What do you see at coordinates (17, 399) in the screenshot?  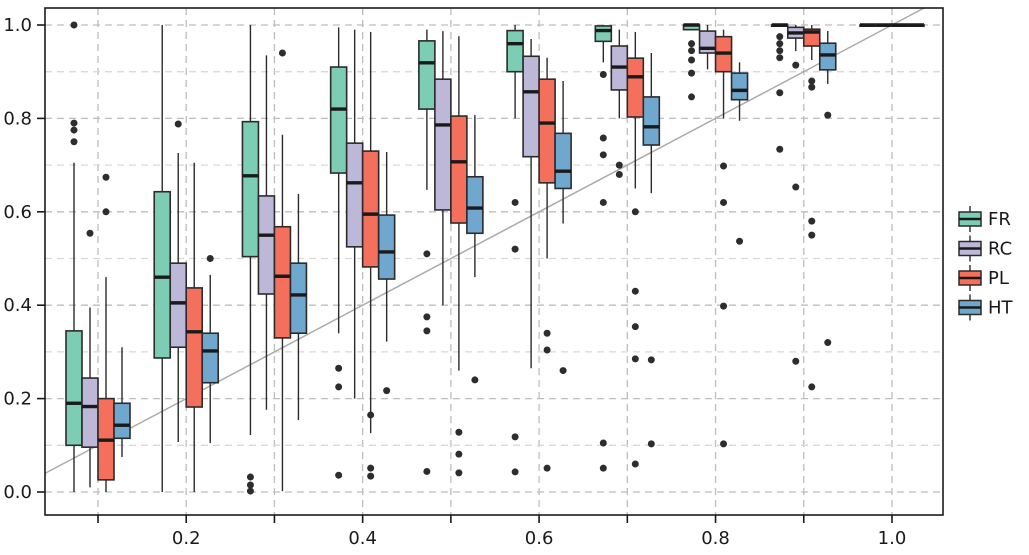 I see `y-tick-label: 0.2` at bounding box center [17, 399].